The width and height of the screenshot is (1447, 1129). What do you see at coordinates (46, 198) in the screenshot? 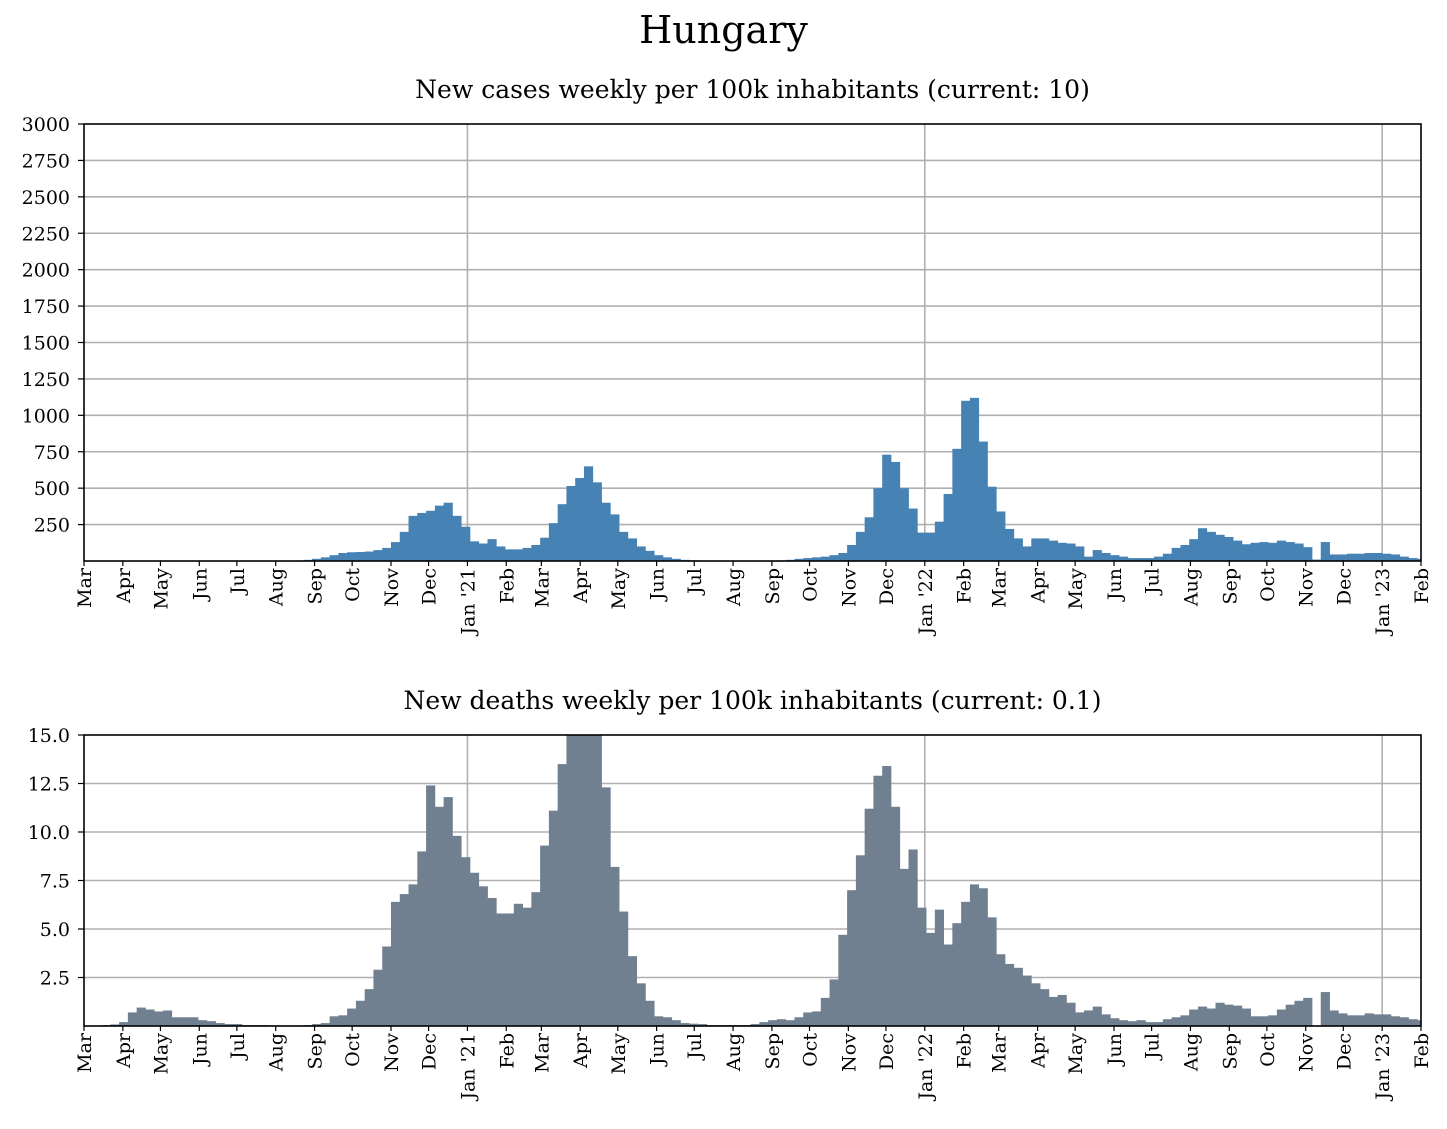
I see `cases-ytick-label: 2500` at bounding box center [46, 198].